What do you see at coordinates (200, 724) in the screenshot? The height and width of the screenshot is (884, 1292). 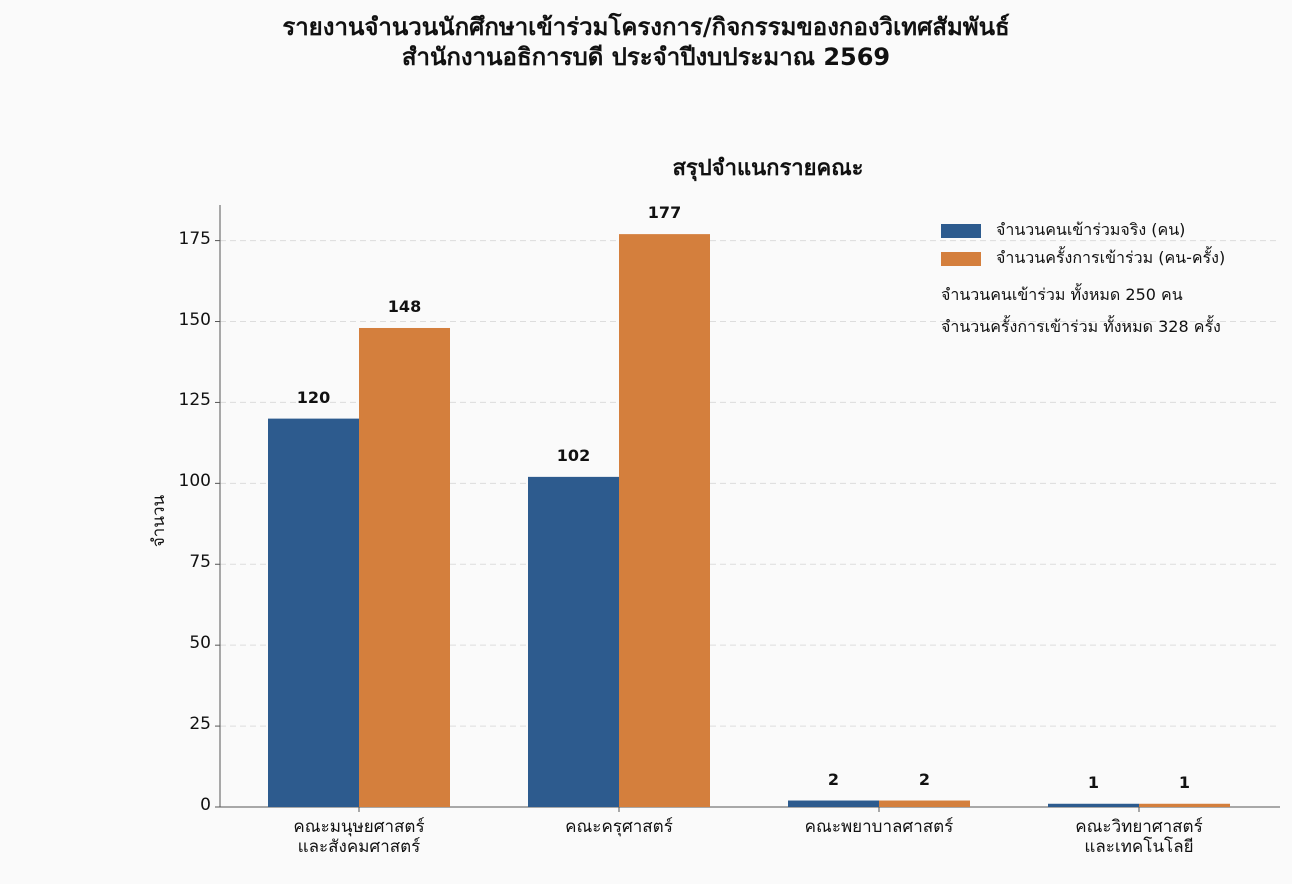 I see `y-tick-label: 25` at bounding box center [200, 724].